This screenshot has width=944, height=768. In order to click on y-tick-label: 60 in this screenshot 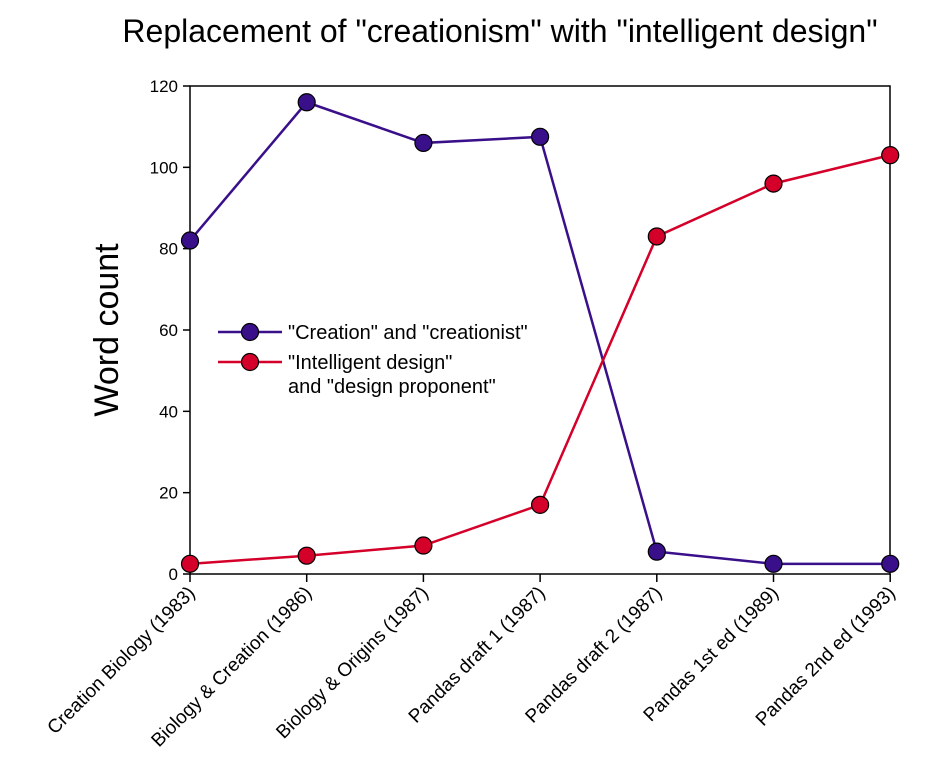, I will do `click(168, 330)`.